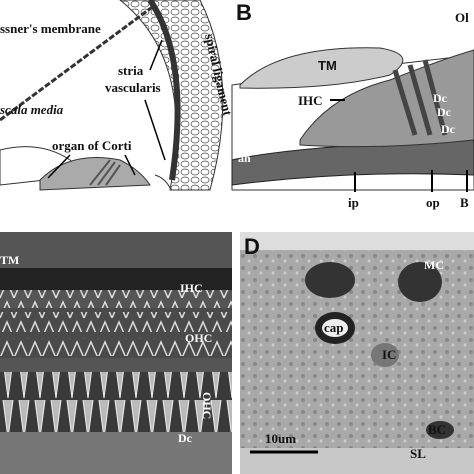 Image resolution: width=474 pixels, height=474 pixels. I want to click on label: BC, so click(437, 429).